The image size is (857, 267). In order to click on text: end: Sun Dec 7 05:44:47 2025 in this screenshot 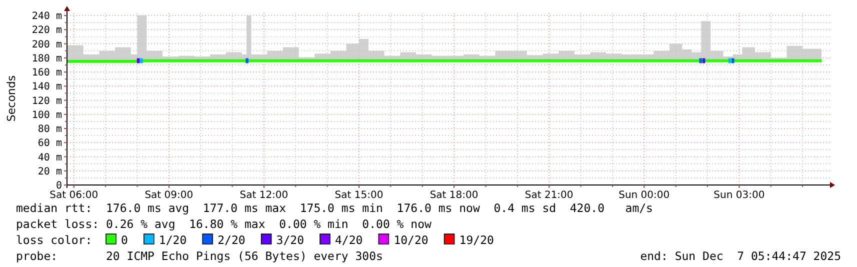, I will do `click(740, 256)`.